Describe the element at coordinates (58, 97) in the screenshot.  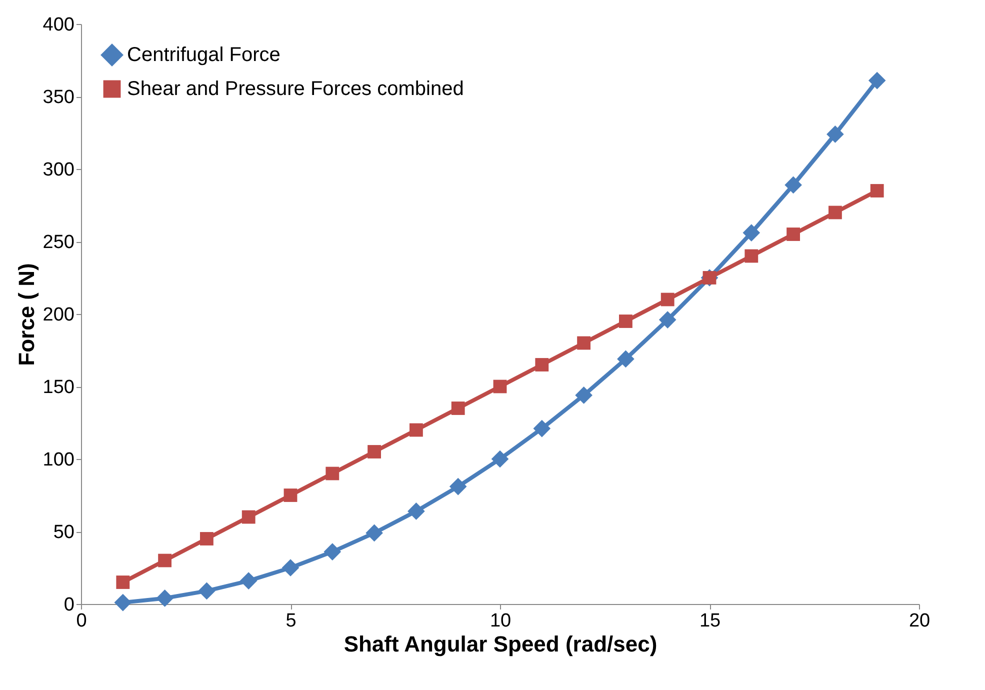
I see `y-tick-label: 350` at that location.